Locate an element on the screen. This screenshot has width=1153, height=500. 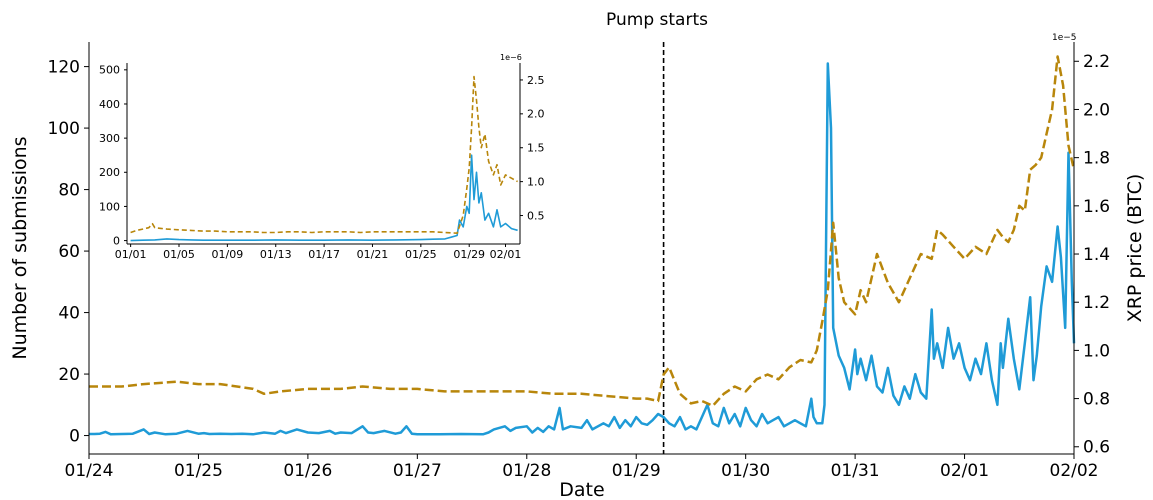
y-left-tick-label: 80 is located at coordinates (69, 191).